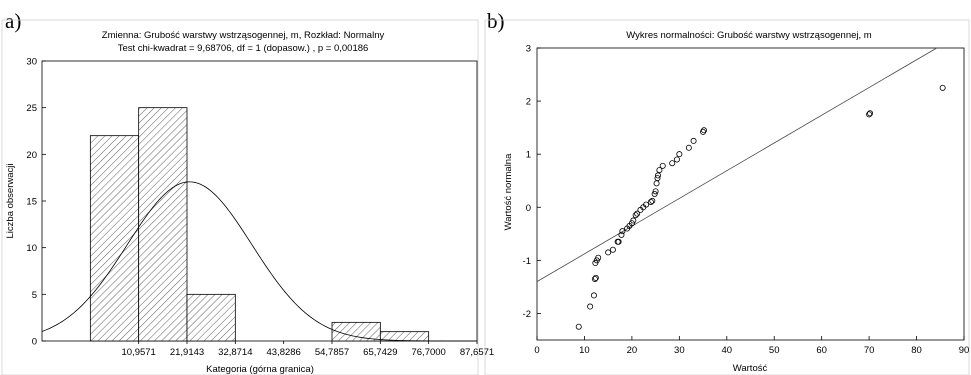  I want to click on normality-y-tick-label: -2, so click(527, 314).